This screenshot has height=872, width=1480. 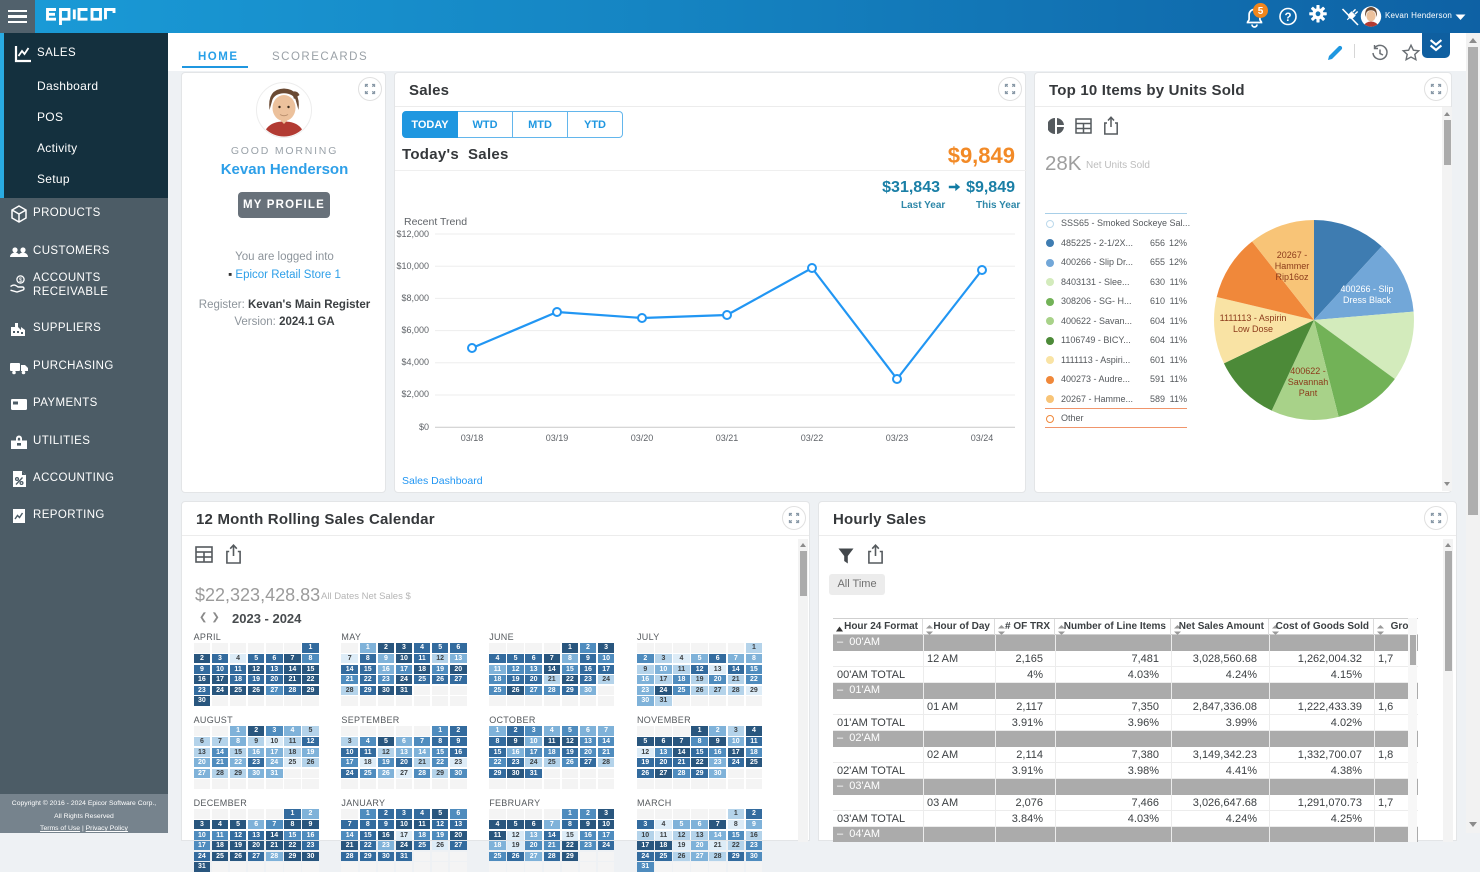 What do you see at coordinates (727, 438) in the screenshot?
I see `svg-text: 03/21` at bounding box center [727, 438].